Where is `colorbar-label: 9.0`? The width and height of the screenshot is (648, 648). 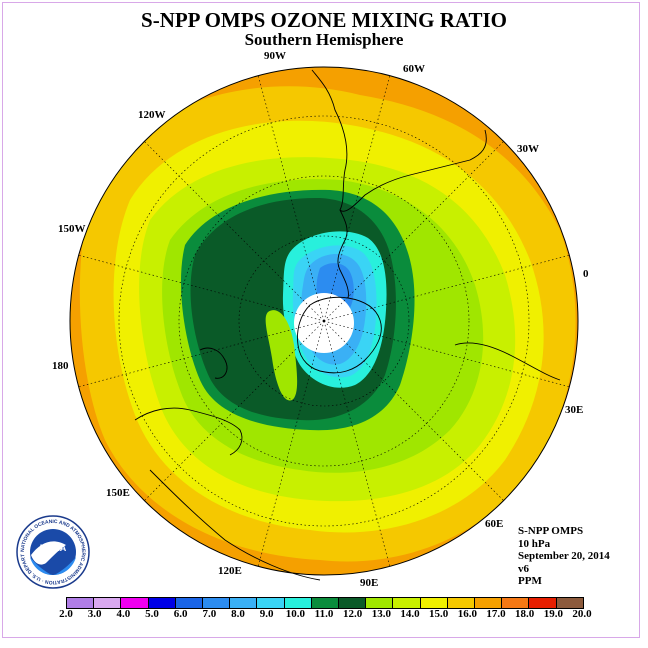 colorbar-label: 9.0 is located at coordinates (266, 614).